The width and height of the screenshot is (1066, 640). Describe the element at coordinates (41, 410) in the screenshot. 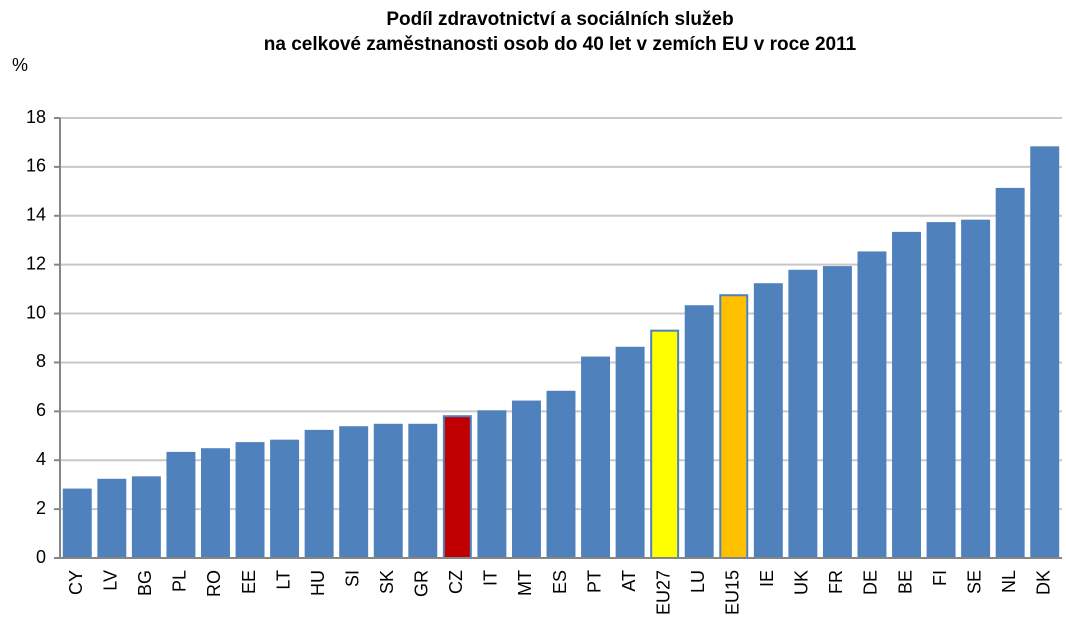

I see `y-tick-label: 6` at that location.